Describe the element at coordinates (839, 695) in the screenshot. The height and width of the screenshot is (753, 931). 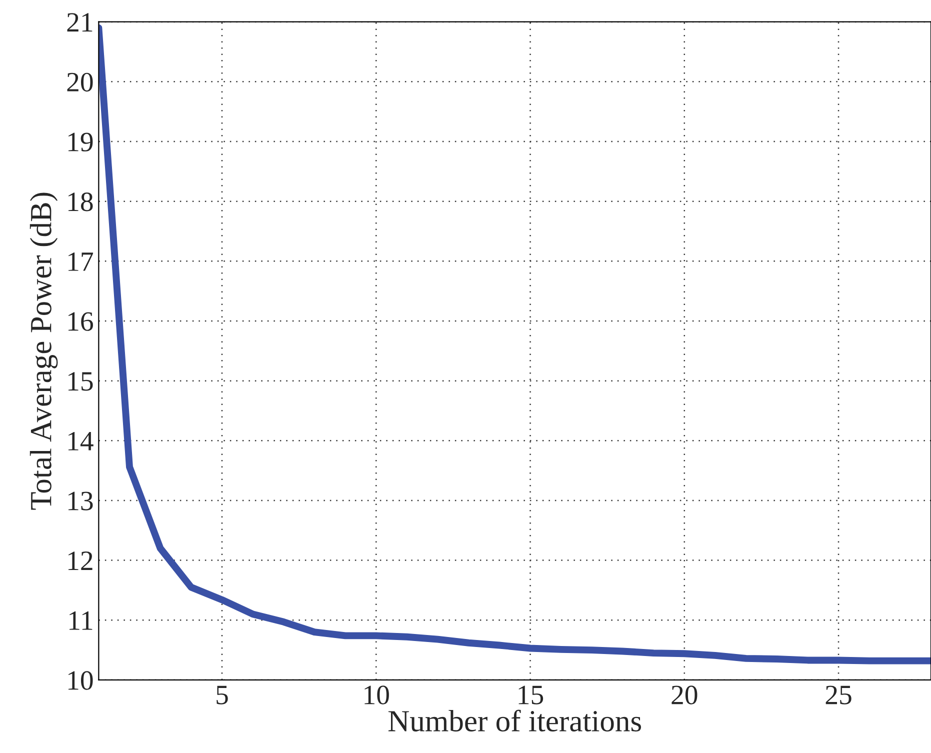
I see `x-tick-label: 25` at that location.